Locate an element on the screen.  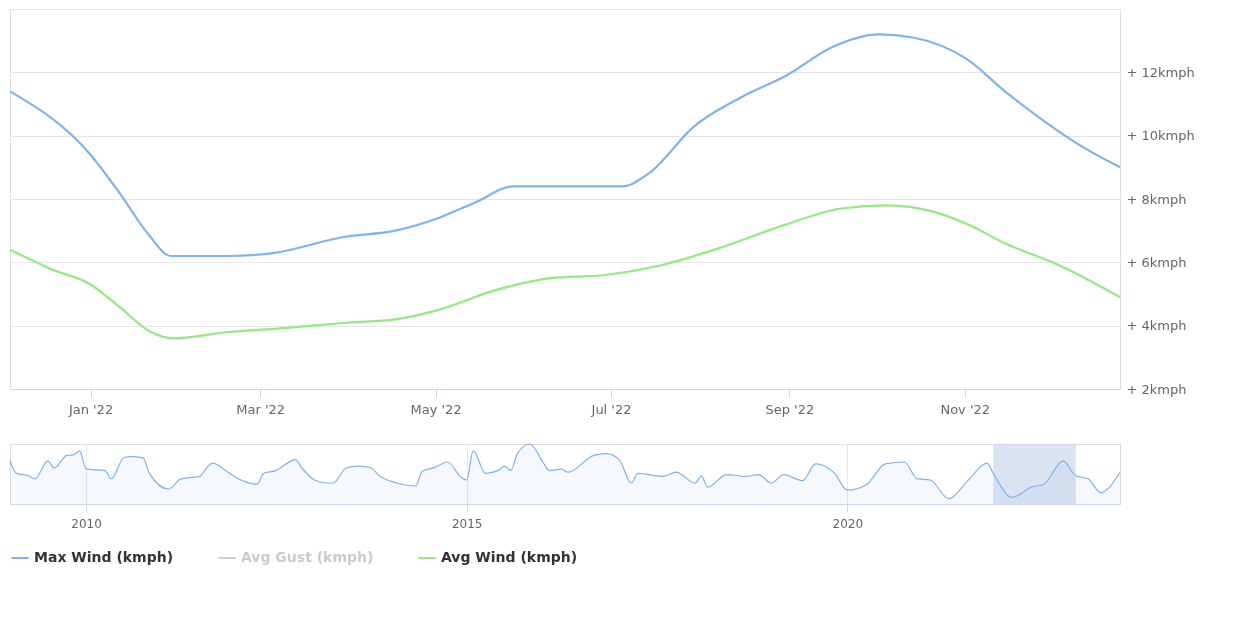
legend-label: Avg Wind (kmph) is located at coordinates (509, 557).